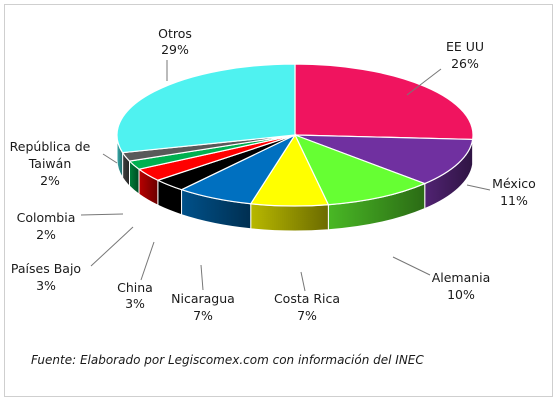 The image size is (559, 403). What do you see at coordinates (307, 298) in the screenshot?
I see `label-costarica-name: Costa Rica` at bounding box center [307, 298].